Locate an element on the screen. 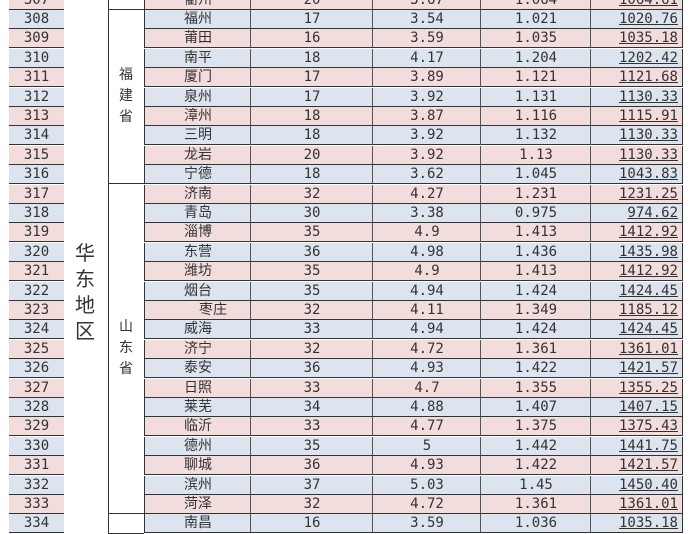  value-4: 1435.98 is located at coordinates (636, 252).